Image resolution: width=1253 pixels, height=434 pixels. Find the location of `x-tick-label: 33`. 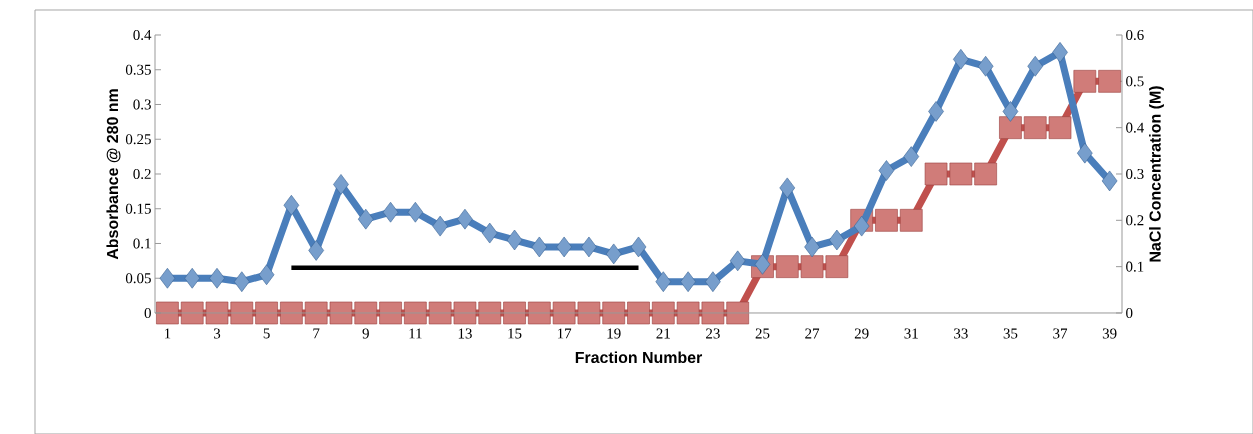

x-tick-label: 33 is located at coordinates (961, 333).